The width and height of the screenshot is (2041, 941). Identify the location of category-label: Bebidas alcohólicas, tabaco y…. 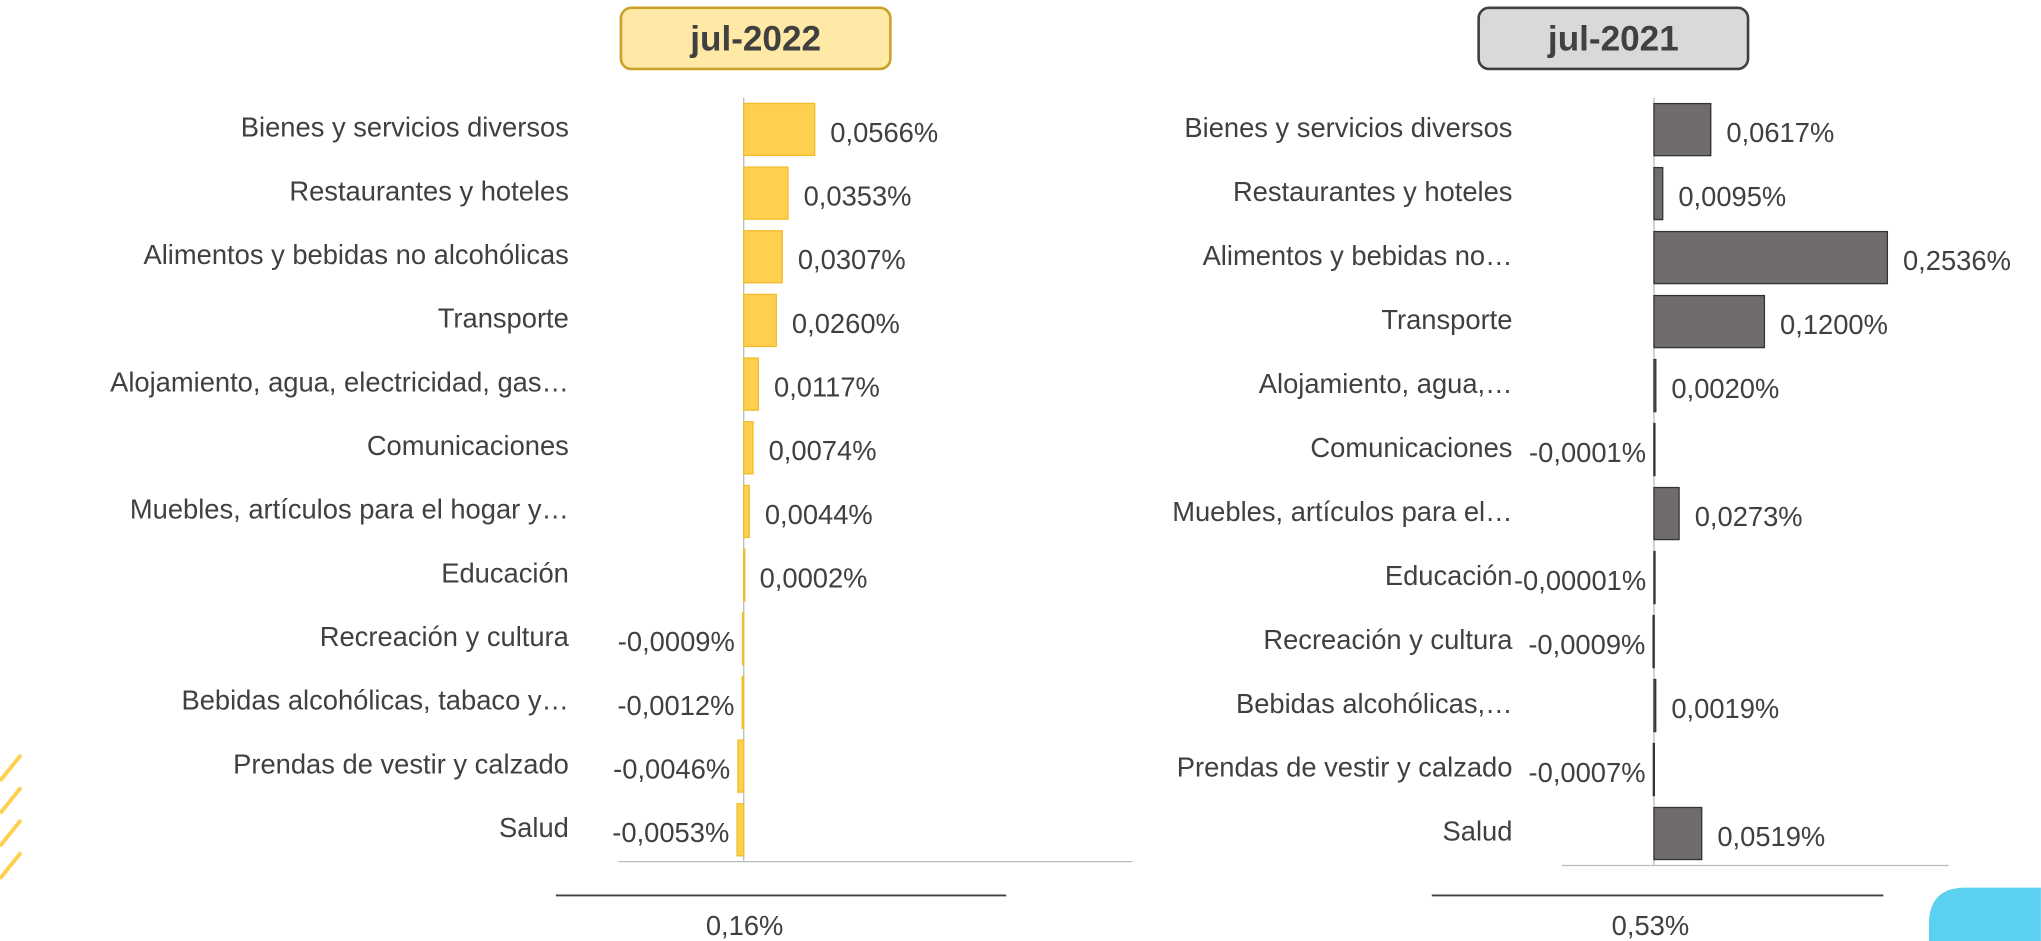
(374, 700).